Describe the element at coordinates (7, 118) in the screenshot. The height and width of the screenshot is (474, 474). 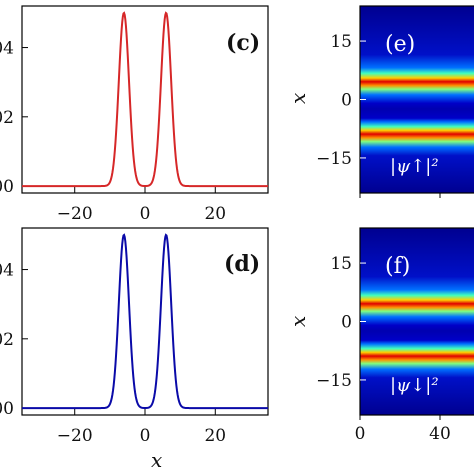
I see `c-ytick-label: 0.02` at that location.